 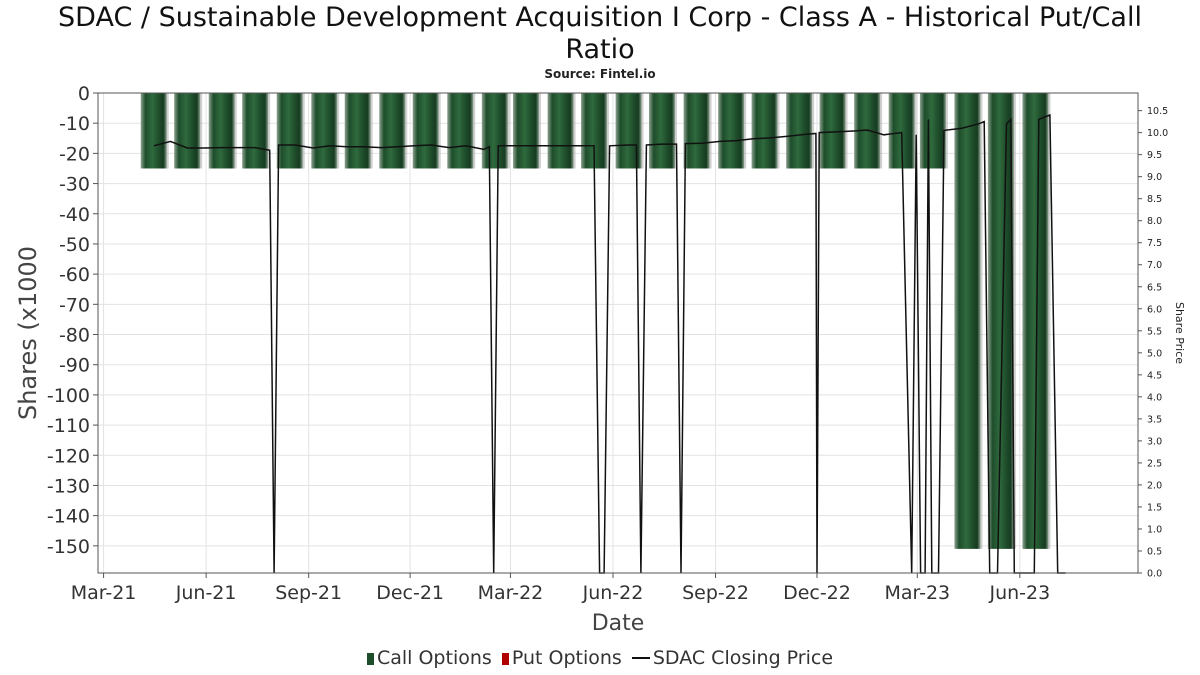 I want to click on y2-tick-label: 6.5, so click(x=1154, y=287).